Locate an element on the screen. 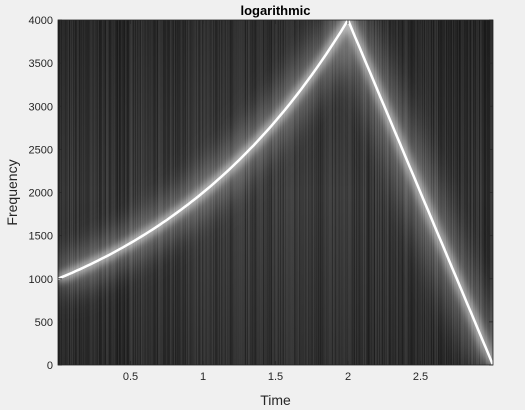 Image resolution: width=525 pixels, height=410 pixels. x-axis-label: Time is located at coordinates (275, 400).